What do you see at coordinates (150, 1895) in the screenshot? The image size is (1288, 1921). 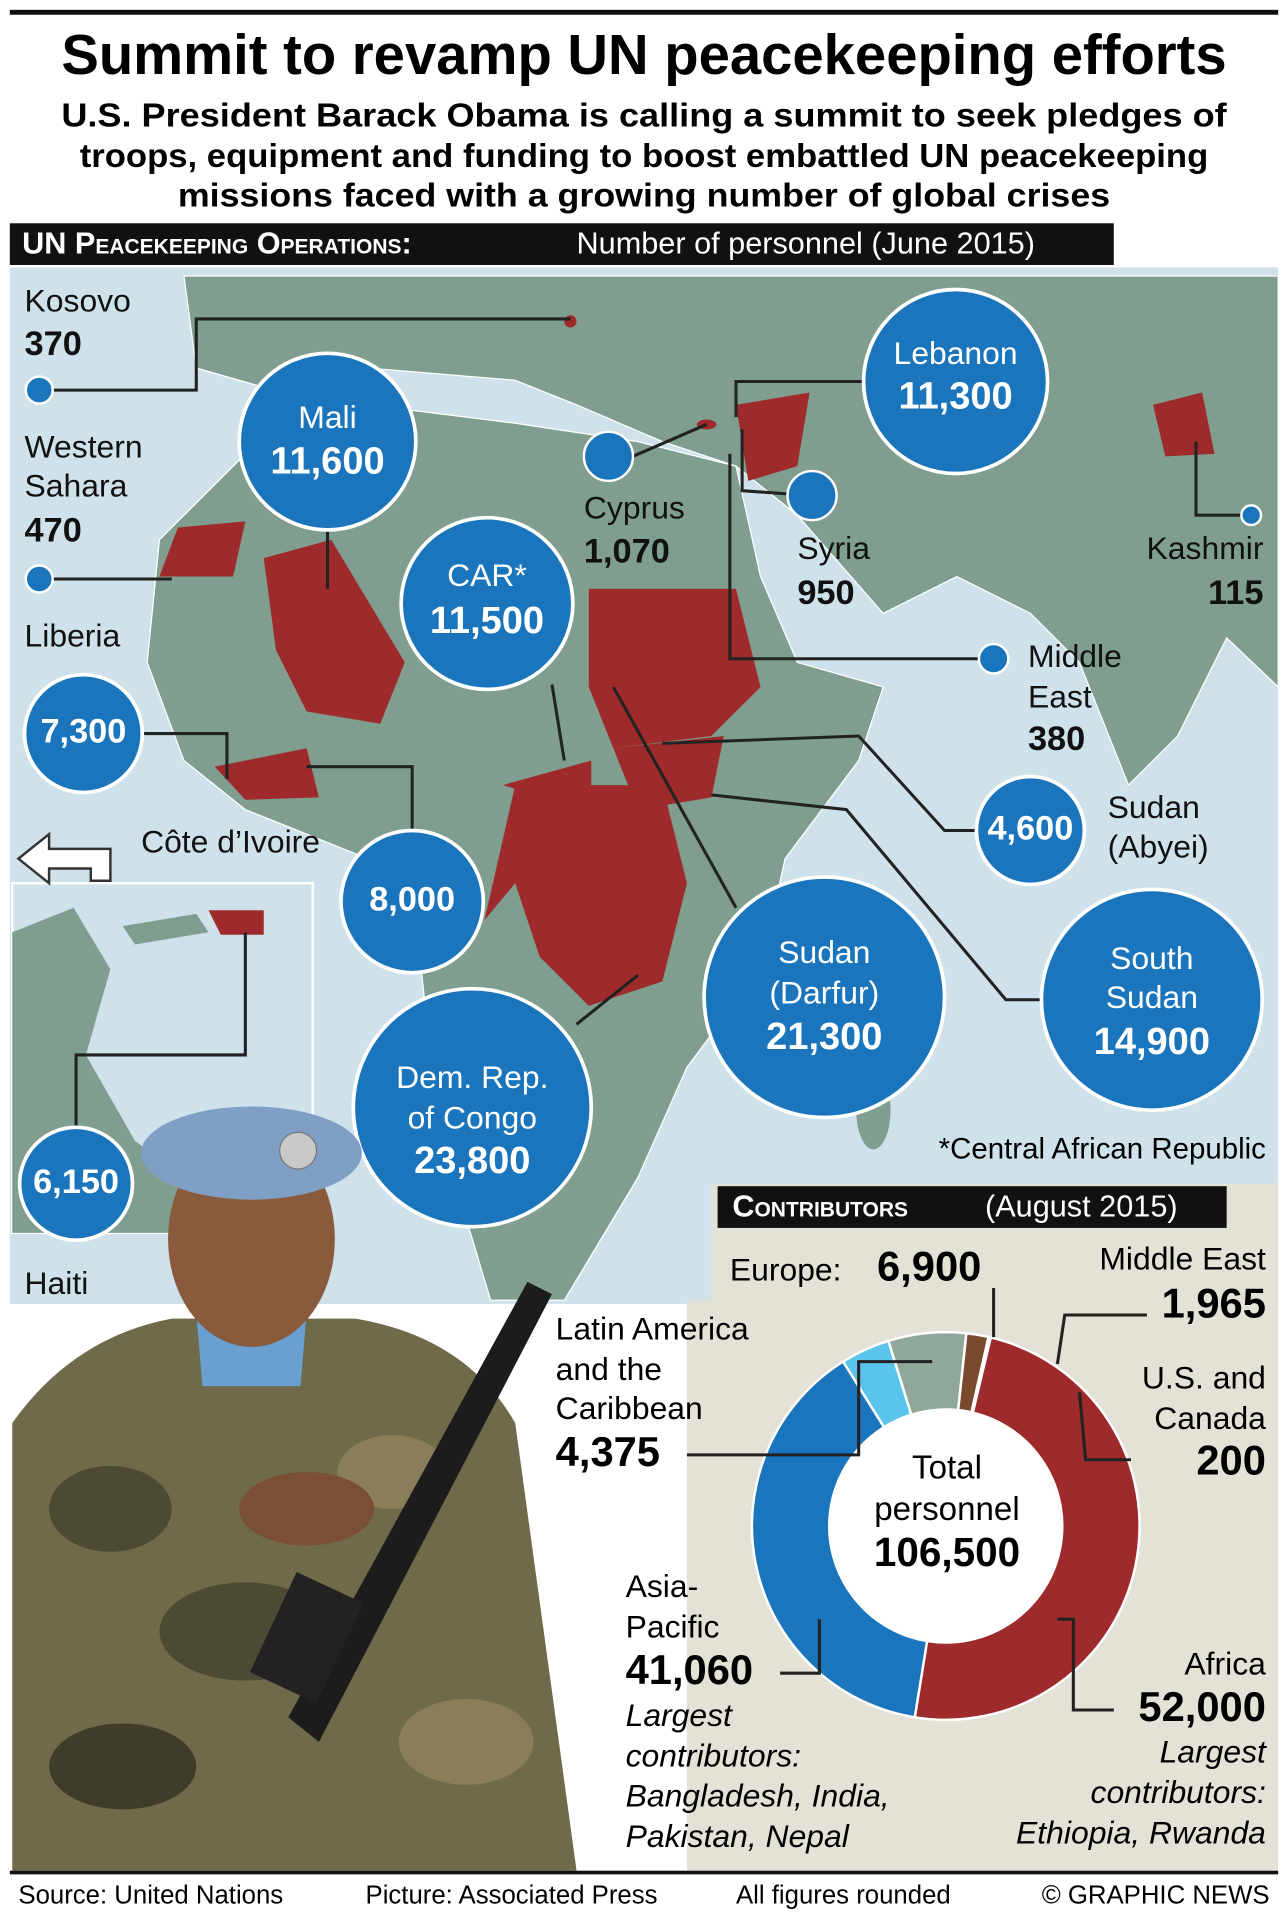 I see `footer-source: Source: United Nations` at bounding box center [150, 1895].